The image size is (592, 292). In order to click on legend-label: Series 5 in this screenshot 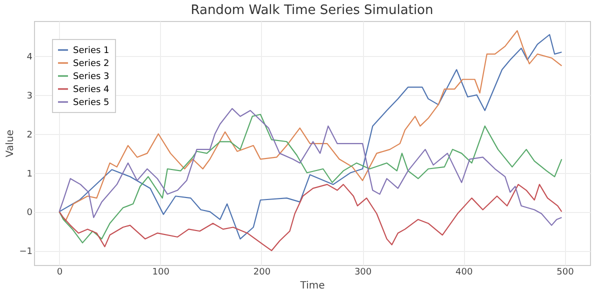, I will do `click(91, 103)`.